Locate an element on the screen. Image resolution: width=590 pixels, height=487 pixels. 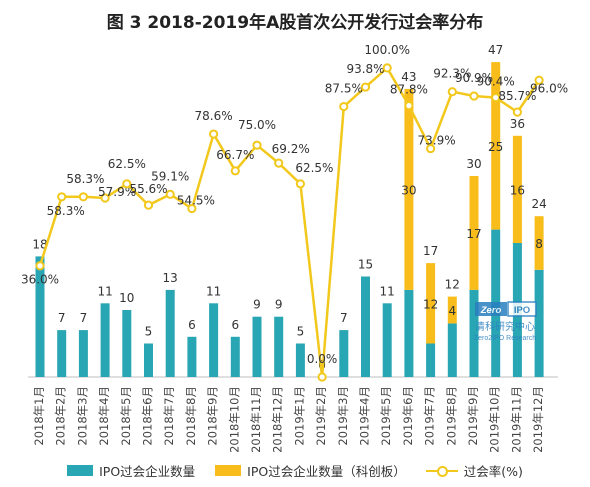
pass-rate-label: 55.6% is located at coordinates (148, 189).